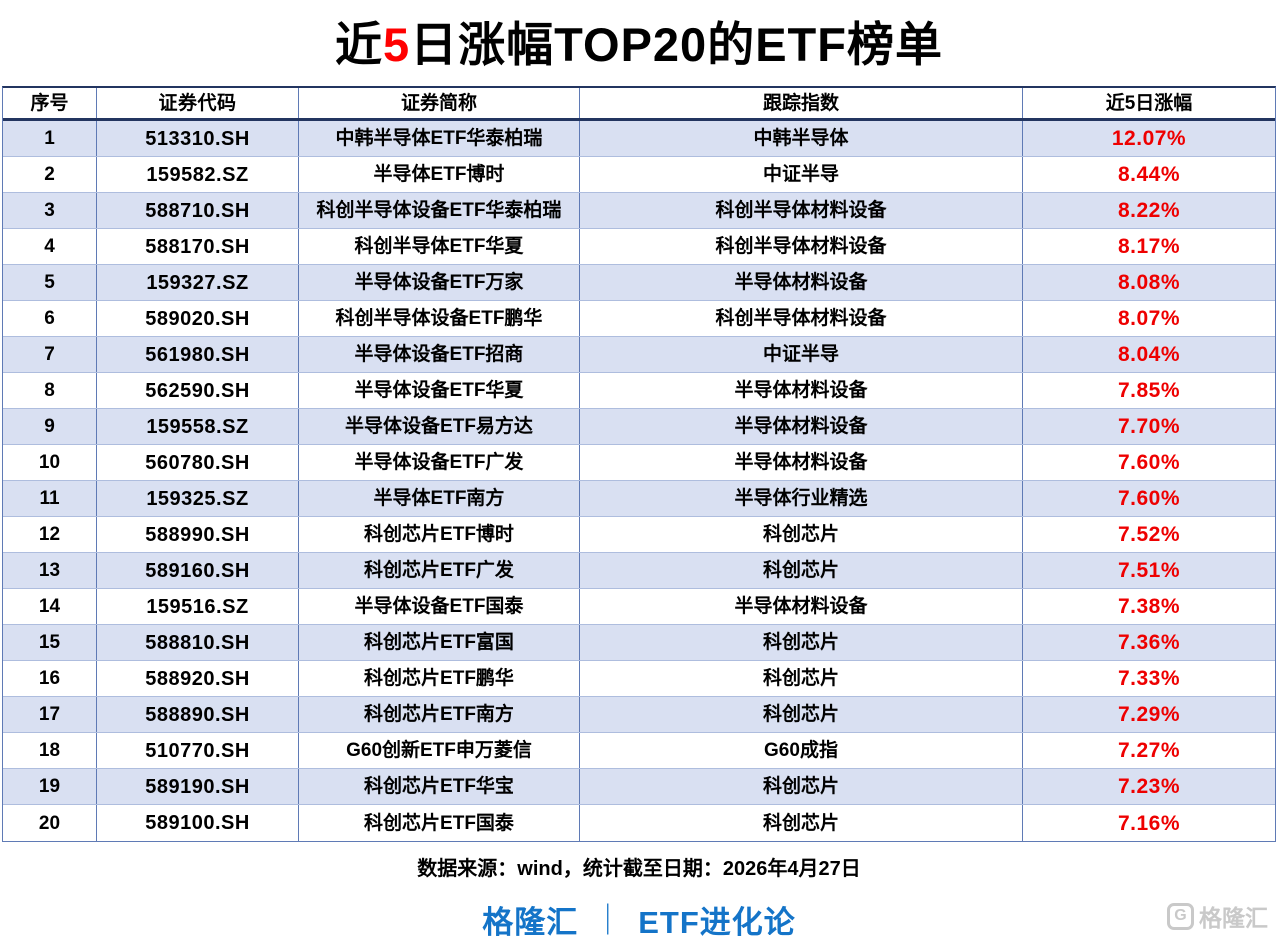  Describe the element at coordinates (50, 714) in the screenshot. I see `cell-rank: 17` at that location.